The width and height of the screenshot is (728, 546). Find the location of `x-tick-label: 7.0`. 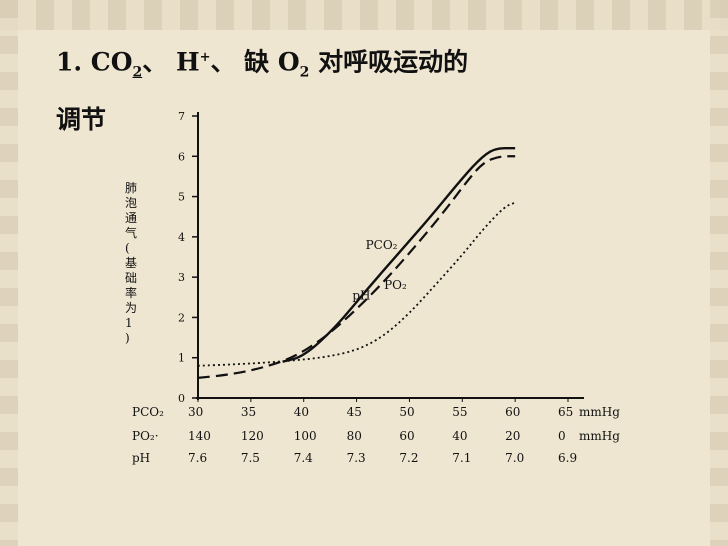

x-tick-label: 7.0 is located at coordinates (514, 458).